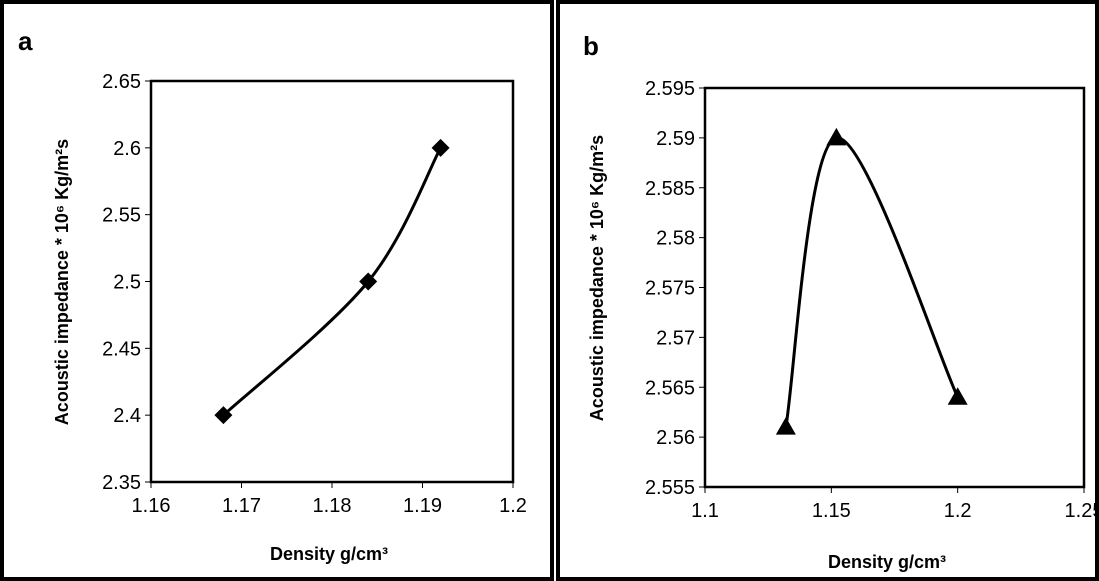 This screenshot has width=1099, height=581. I want to click on panel-b-x-axis: 1.1 1.15 1.2 1.25, so click(895, 504).